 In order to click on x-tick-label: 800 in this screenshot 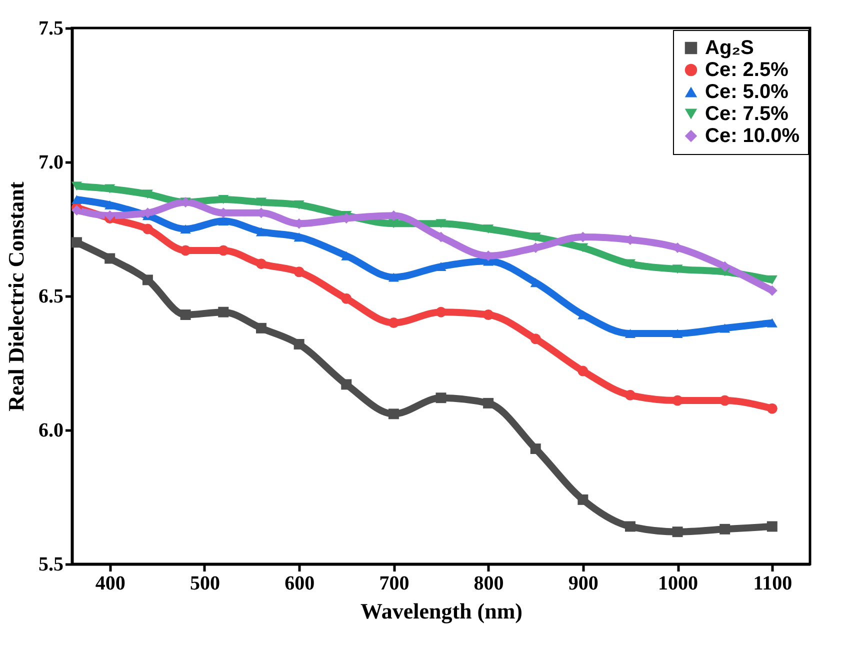, I will do `click(489, 583)`.